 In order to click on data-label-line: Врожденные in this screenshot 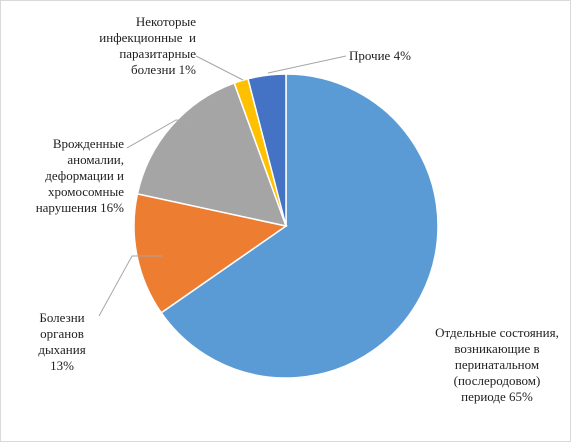, I will do `click(88, 143)`.